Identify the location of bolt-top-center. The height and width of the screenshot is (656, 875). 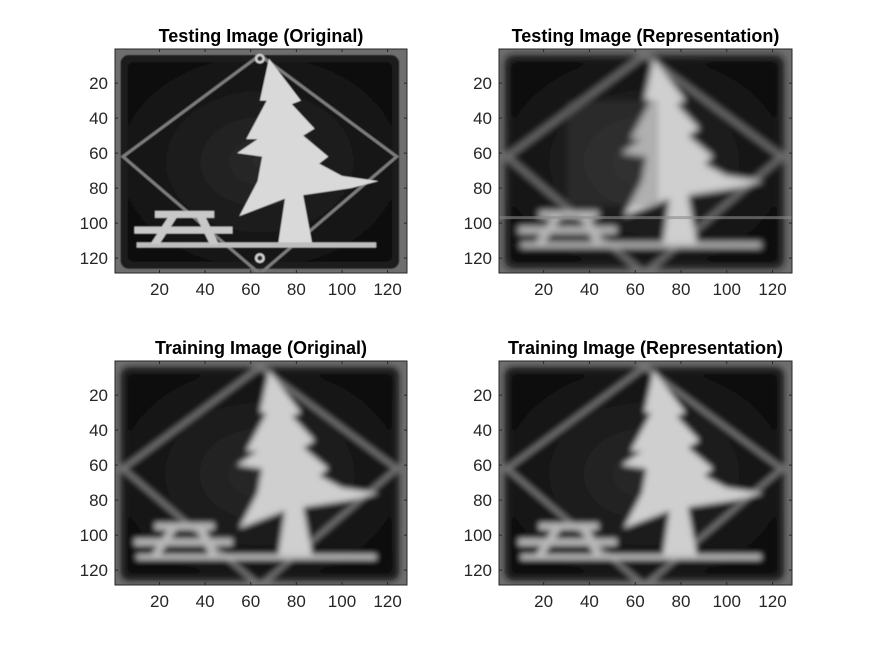
(260, 59).